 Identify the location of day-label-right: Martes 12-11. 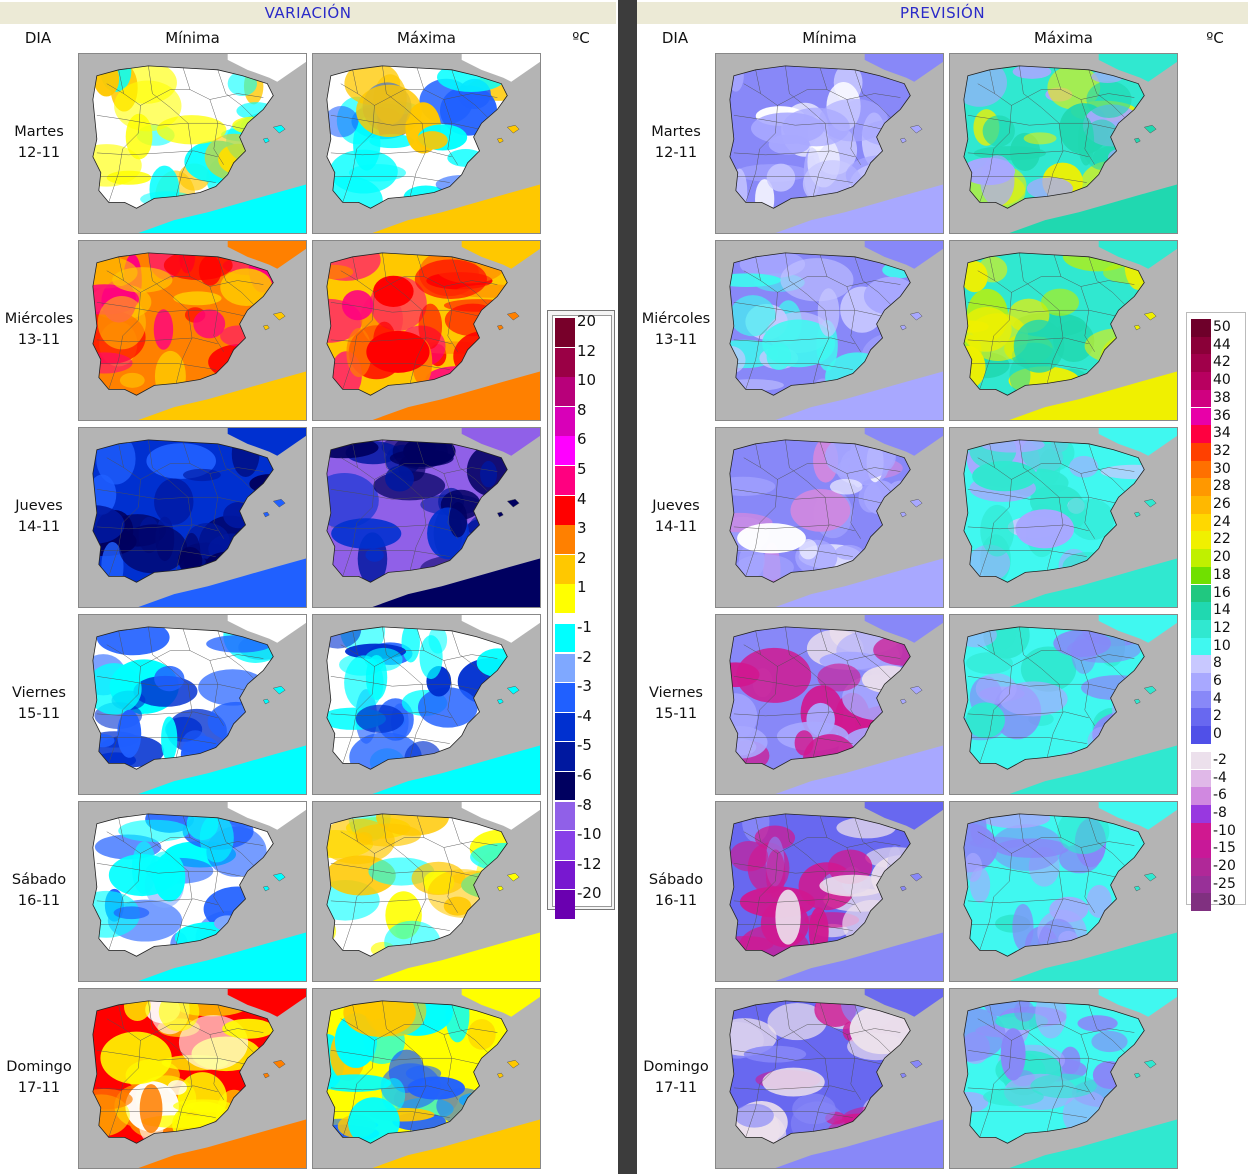
(676, 143).